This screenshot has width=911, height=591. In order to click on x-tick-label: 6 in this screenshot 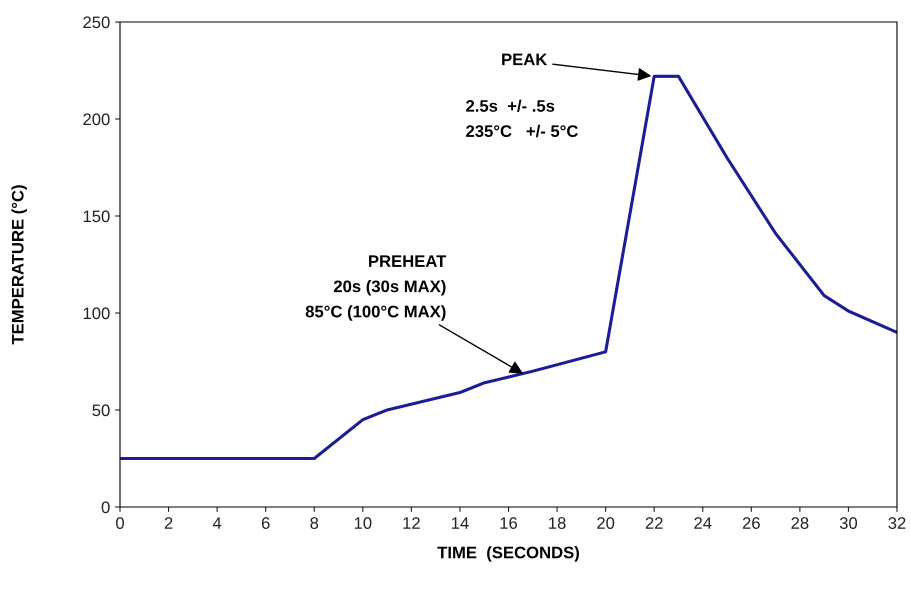, I will do `click(266, 523)`.